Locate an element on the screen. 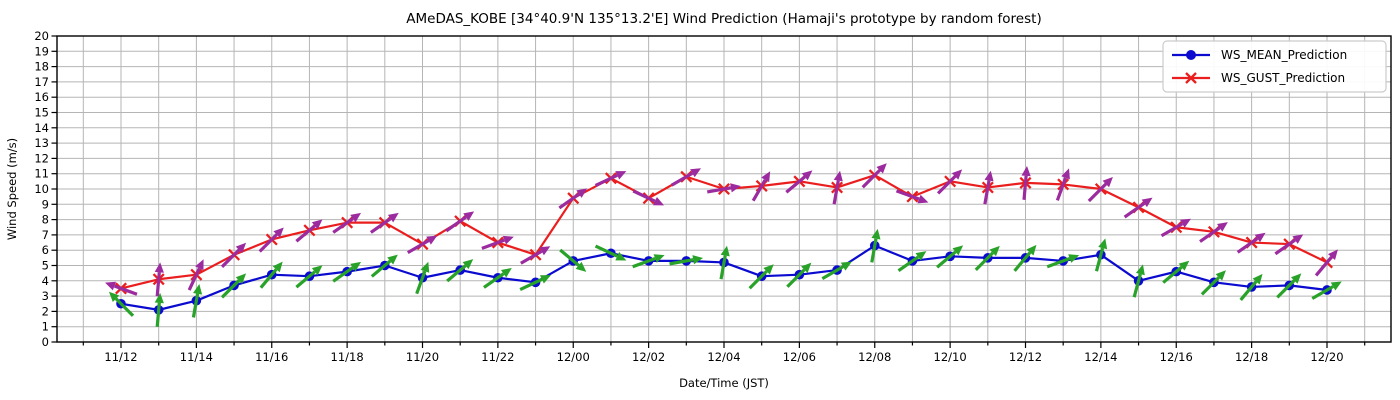 The height and width of the screenshot is (400, 1400). y-tick-label: 6 is located at coordinates (45, 250).